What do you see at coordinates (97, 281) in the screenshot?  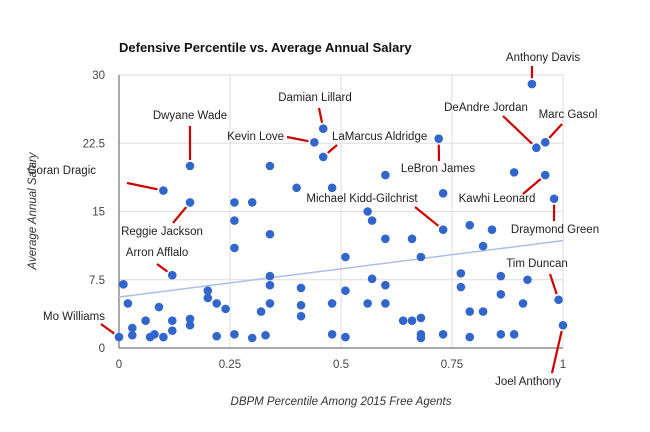 I see `y-tick-label: 7.5` at bounding box center [97, 281].